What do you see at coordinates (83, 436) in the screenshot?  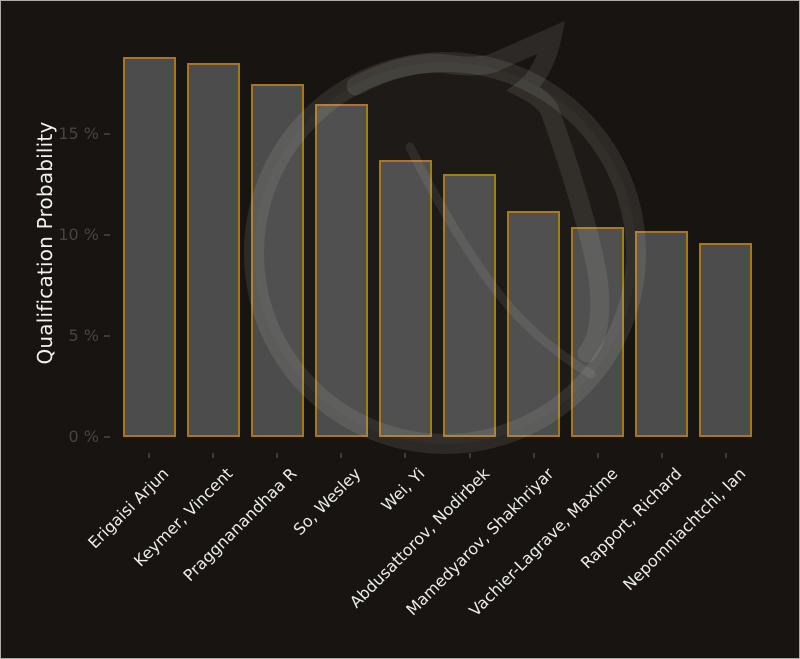 I see `y-tick-label: 0 %` at bounding box center [83, 436].